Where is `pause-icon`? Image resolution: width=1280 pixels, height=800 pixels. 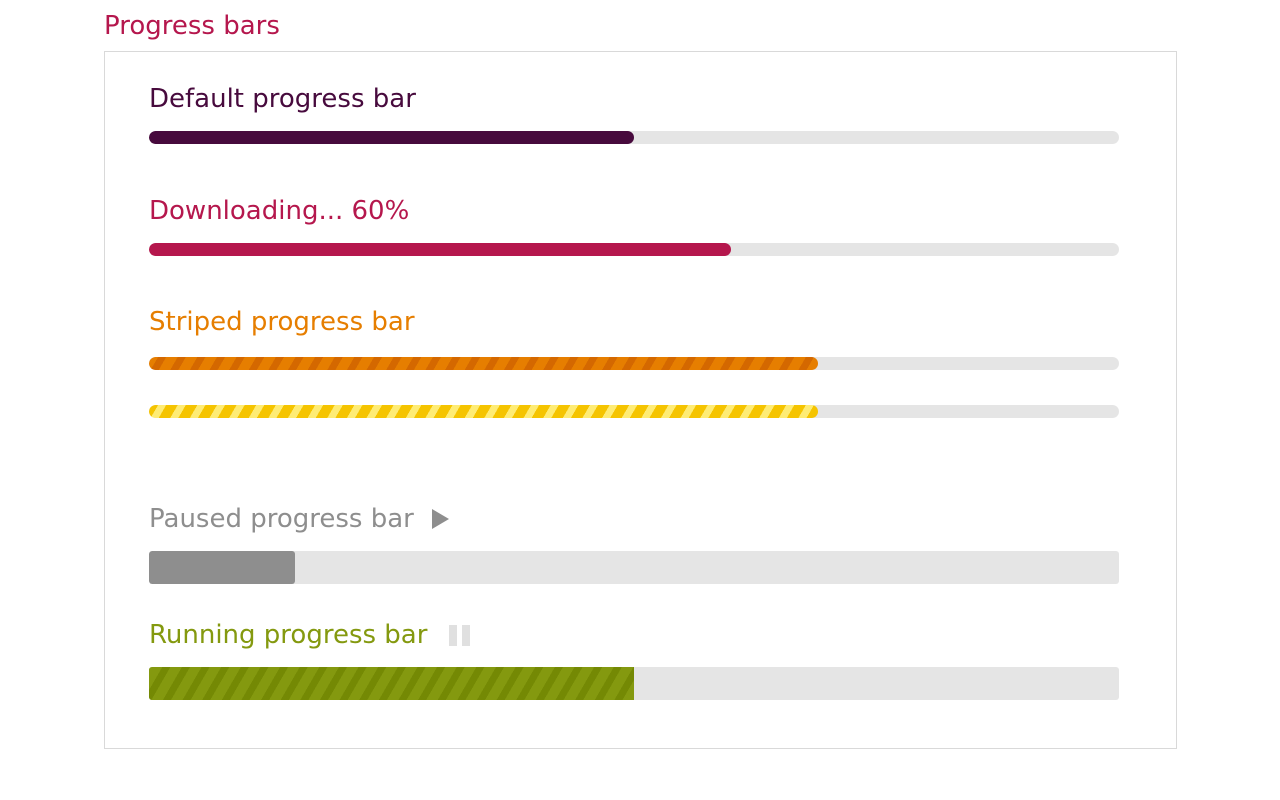 pause-icon is located at coordinates (460, 635).